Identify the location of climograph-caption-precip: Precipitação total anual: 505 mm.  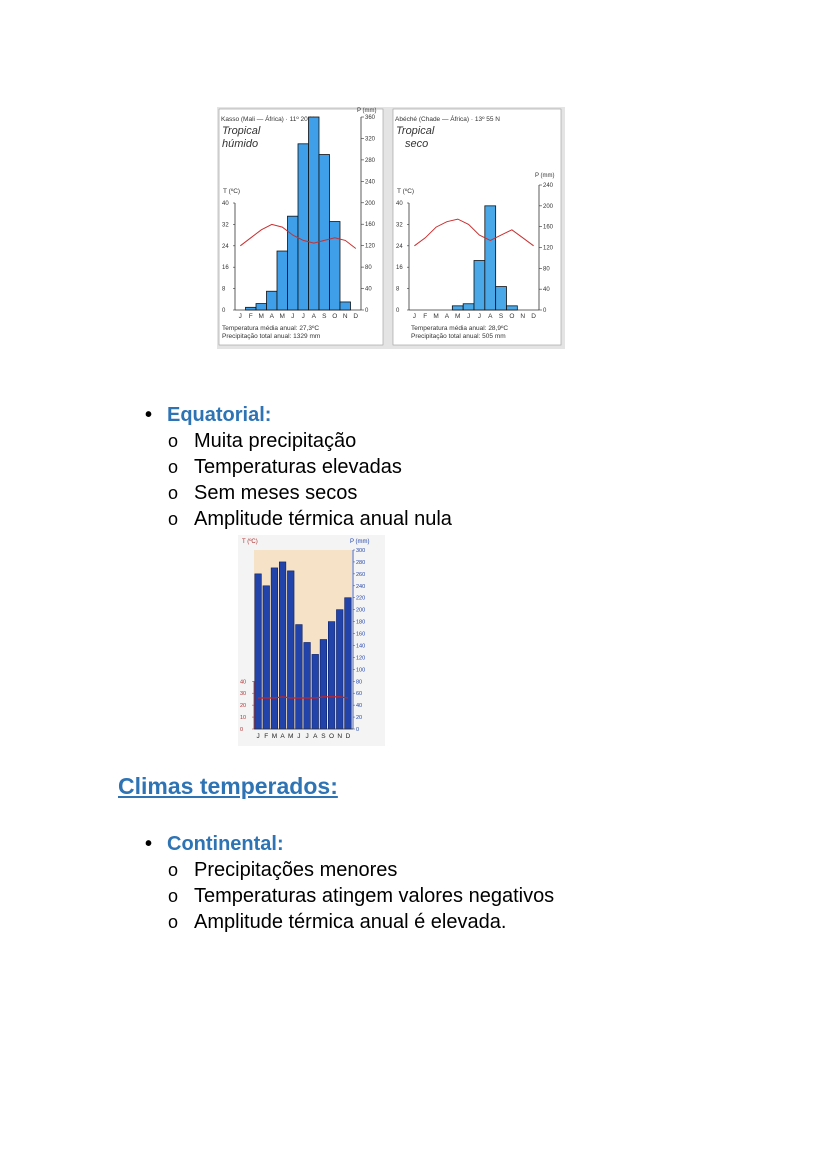
(458, 336).